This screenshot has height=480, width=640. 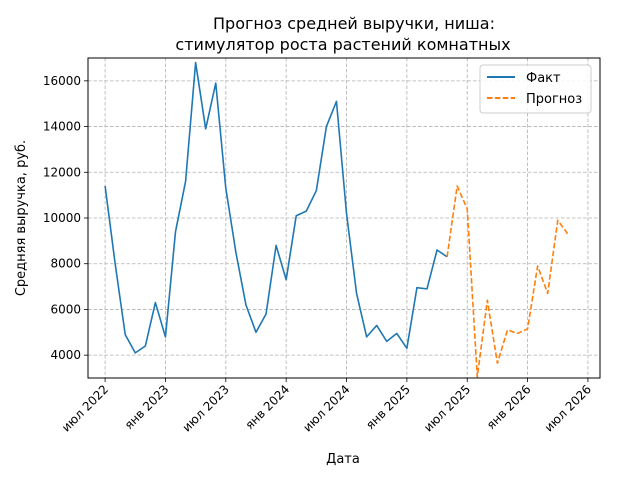 What do you see at coordinates (543, 78) in the screenshot?
I see `legend-label-fact: Факт` at bounding box center [543, 78].